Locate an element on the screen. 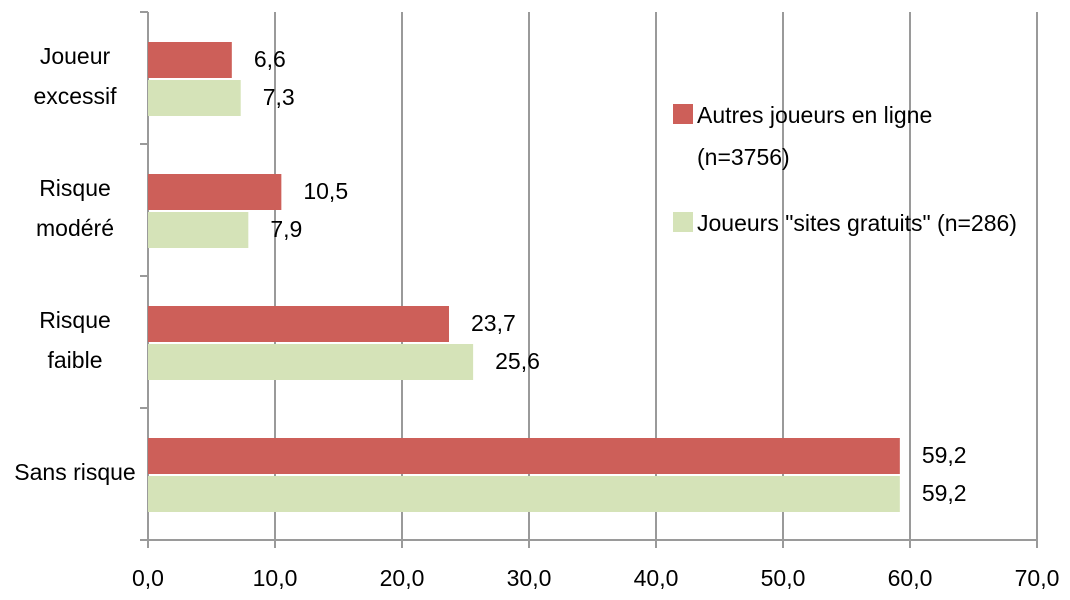 This screenshot has width=1070, height=600. value-label: 7,9 is located at coordinates (286, 229).